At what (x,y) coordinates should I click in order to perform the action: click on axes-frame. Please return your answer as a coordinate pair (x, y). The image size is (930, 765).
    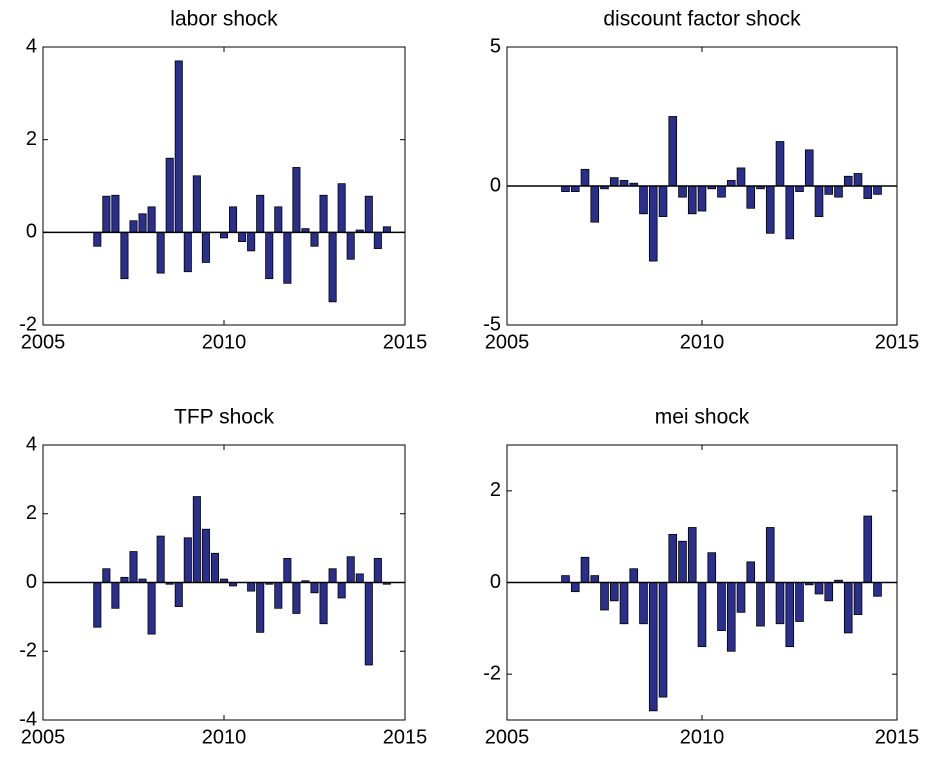
    Looking at the image, I should click on (224, 186).